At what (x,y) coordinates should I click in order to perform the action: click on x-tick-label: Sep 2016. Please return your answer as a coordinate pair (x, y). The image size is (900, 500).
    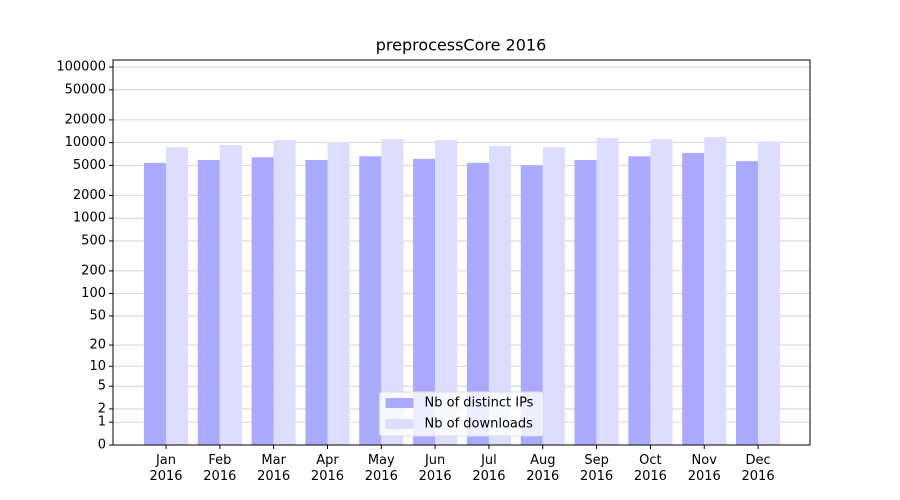
    Looking at the image, I should click on (597, 468).